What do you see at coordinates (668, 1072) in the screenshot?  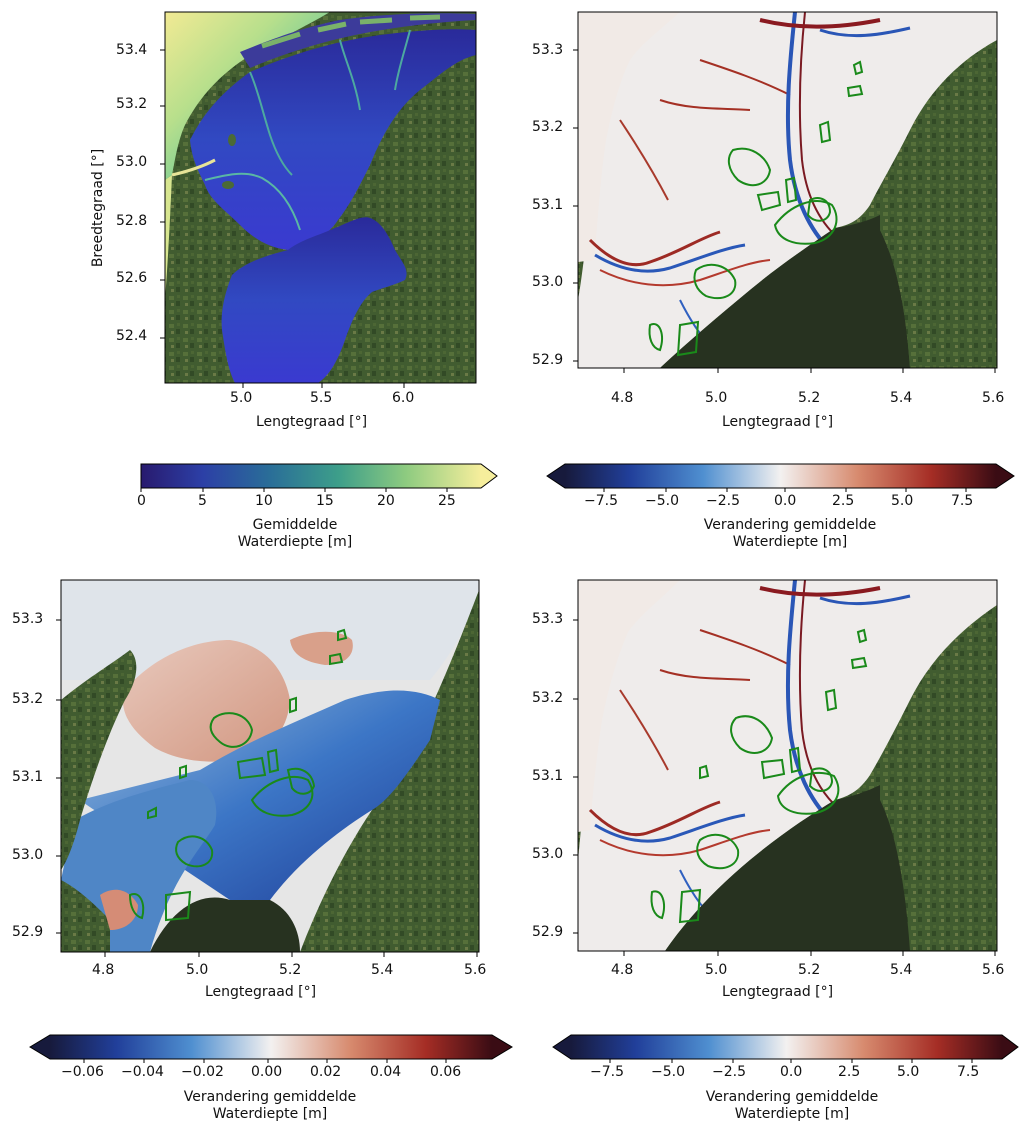 I see `colorbar-d-tick: −5.0` at bounding box center [668, 1072].